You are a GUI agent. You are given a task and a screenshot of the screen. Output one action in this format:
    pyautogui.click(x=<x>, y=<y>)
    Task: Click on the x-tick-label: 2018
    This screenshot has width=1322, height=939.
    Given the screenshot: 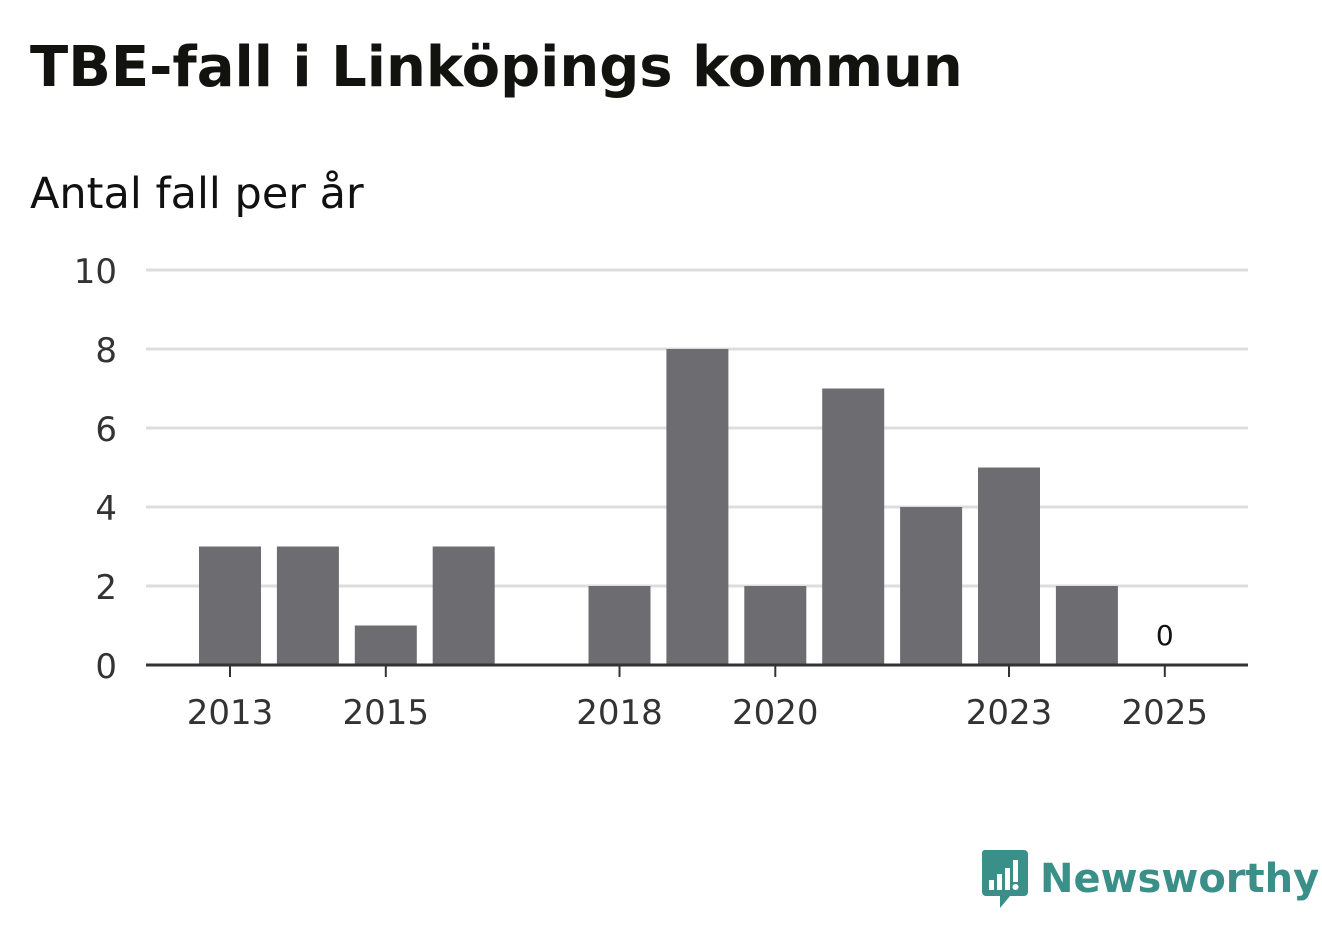 What is the action you would take?
    pyautogui.click(x=619, y=713)
    